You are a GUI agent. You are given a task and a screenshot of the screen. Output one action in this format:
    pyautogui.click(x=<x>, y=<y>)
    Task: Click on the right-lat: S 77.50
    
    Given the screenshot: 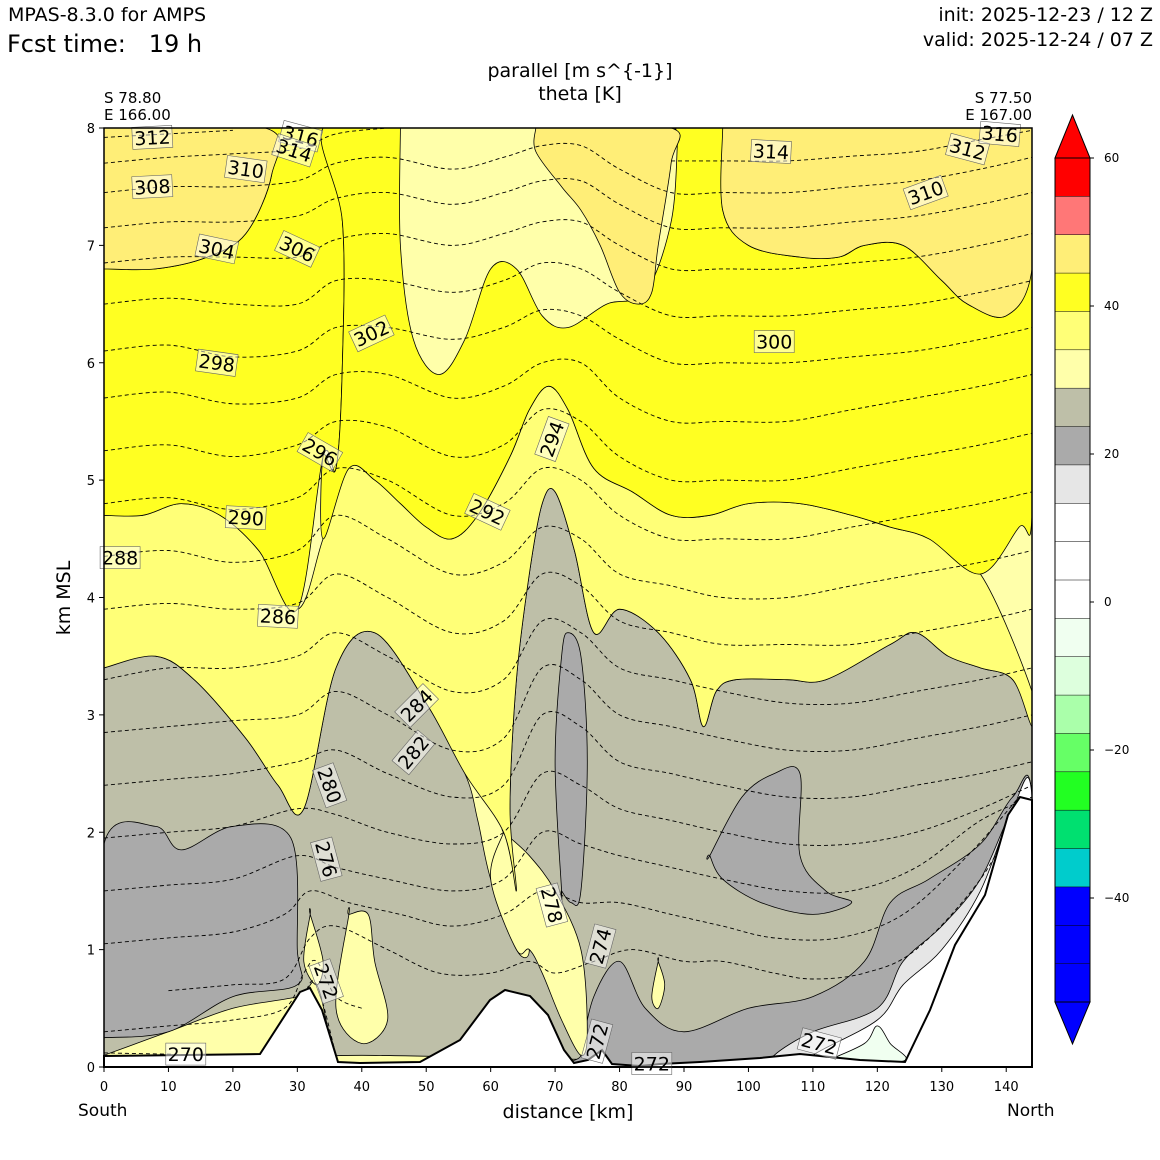 What is the action you would take?
    pyautogui.click(x=1003, y=98)
    